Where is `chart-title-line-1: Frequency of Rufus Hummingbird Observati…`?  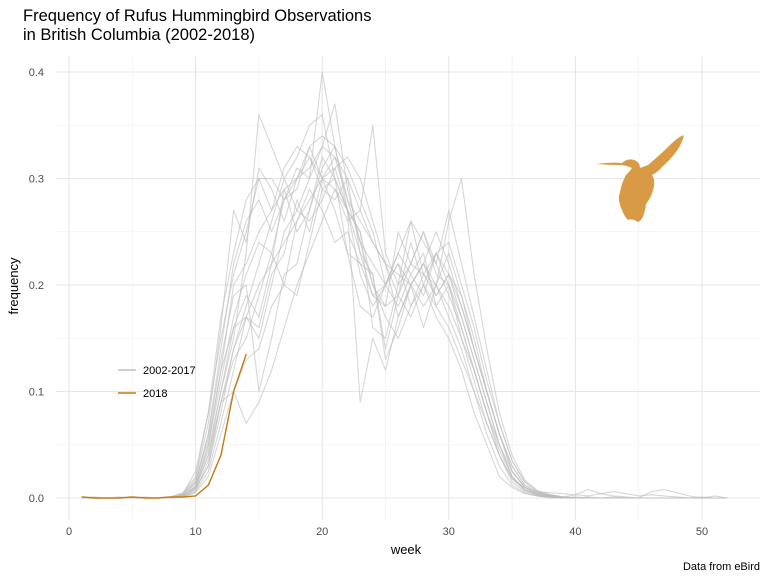
chart-title-line-1: Frequency of Rufus Hummingbird Observati… is located at coordinates (197, 16).